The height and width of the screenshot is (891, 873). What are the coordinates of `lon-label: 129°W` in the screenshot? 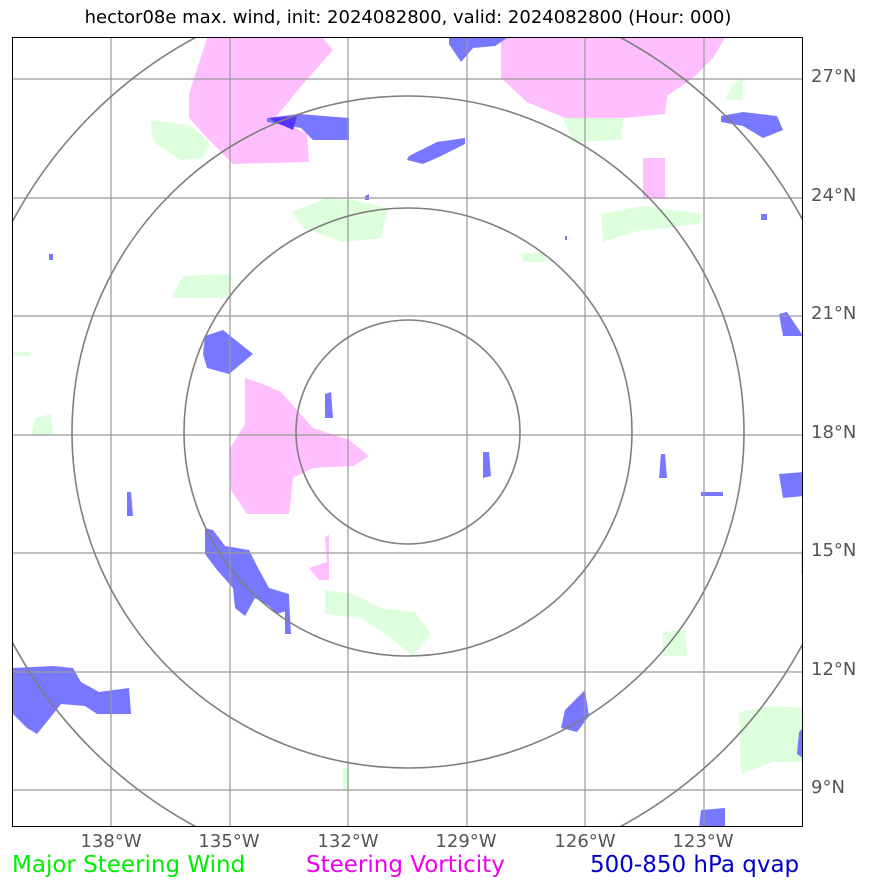 It's located at (466, 841).